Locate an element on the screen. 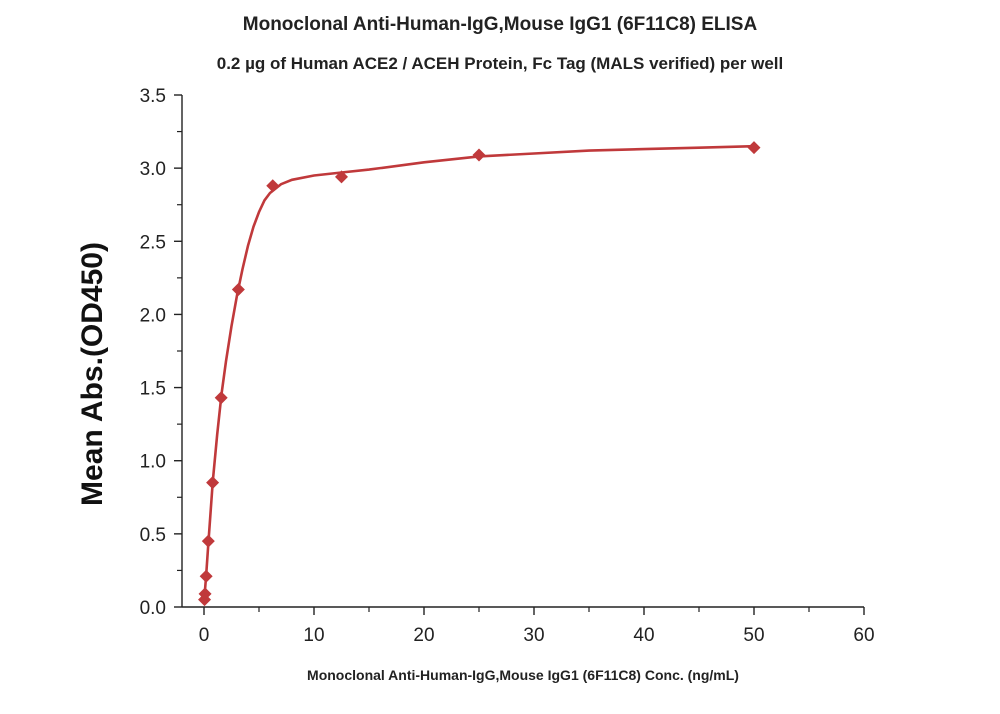 The width and height of the screenshot is (1000, 714). x-tick-label: 50 is located at coordinates (753, 635).